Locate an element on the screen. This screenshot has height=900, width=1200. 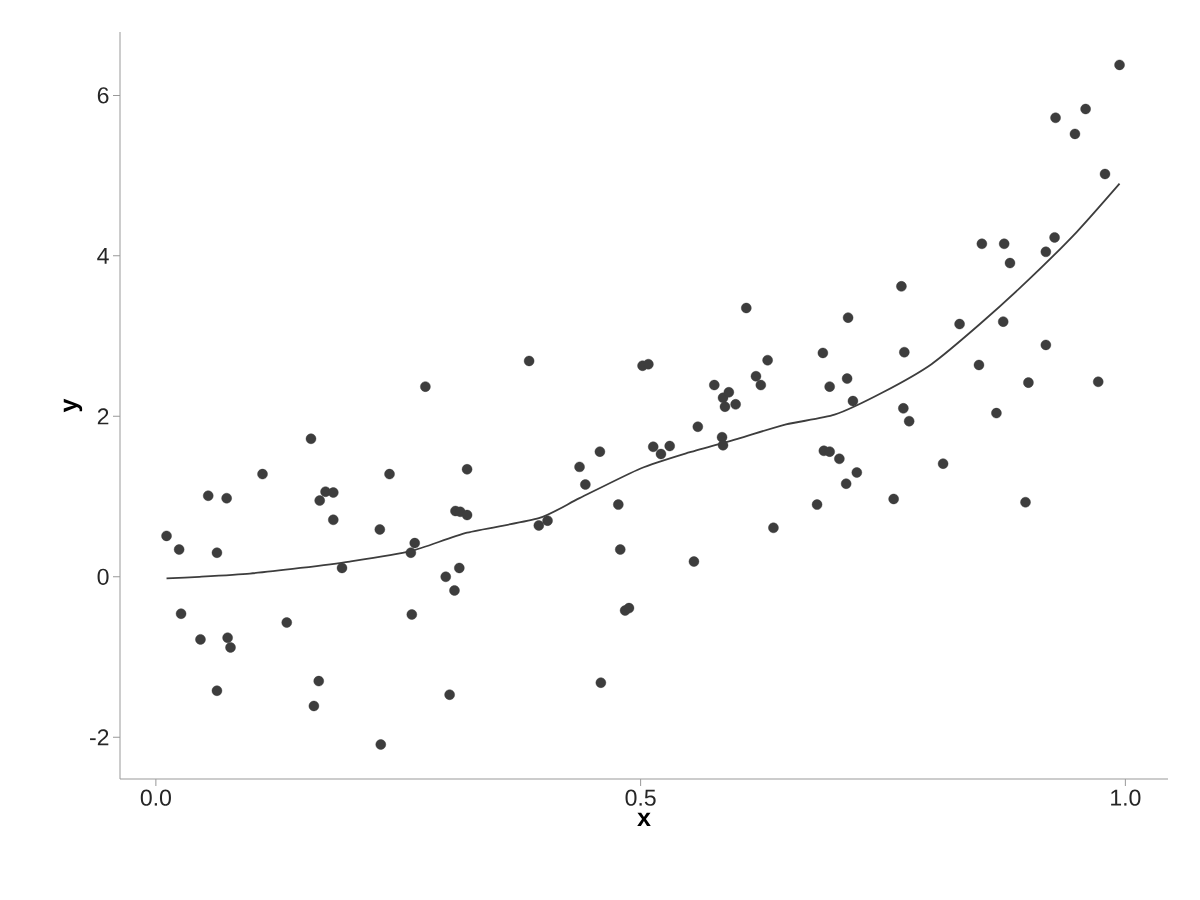
y-tick-label: -2 is located at coordinates (99, 737).